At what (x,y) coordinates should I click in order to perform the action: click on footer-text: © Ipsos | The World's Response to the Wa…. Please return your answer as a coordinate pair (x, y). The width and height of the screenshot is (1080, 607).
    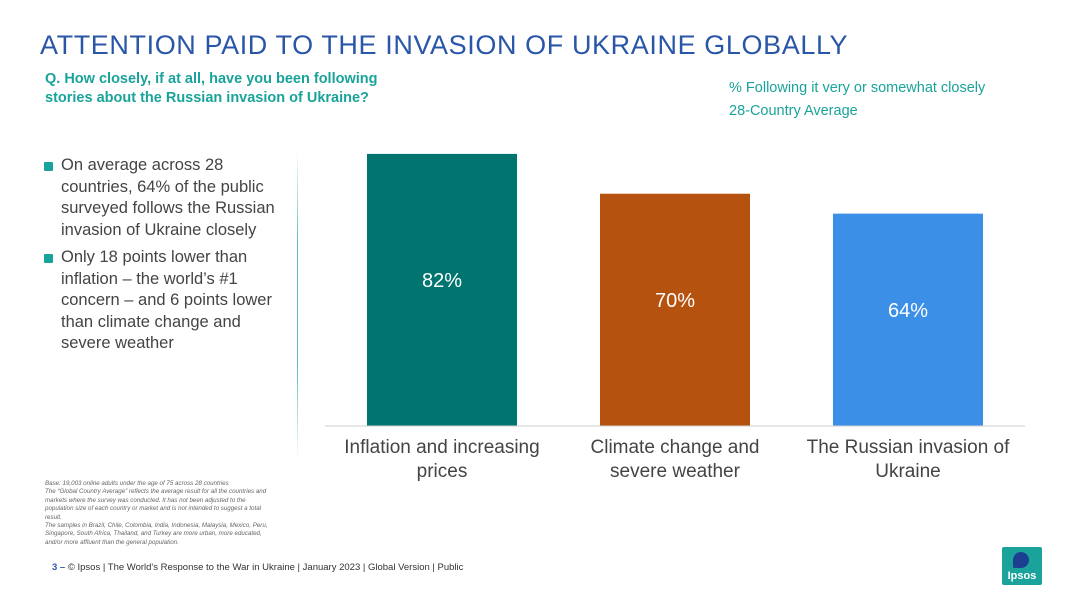
    Looking at the image, I should click on (265, 567).